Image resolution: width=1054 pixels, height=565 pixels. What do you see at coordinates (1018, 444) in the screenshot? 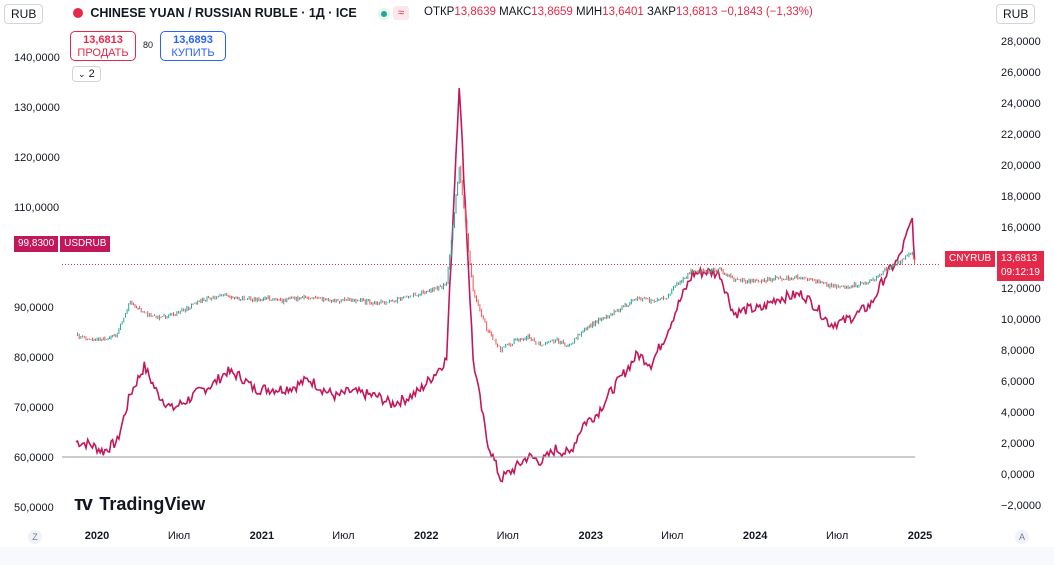
I see `right-axis-tick: 2,0000` at bounding box center [1018, 444].